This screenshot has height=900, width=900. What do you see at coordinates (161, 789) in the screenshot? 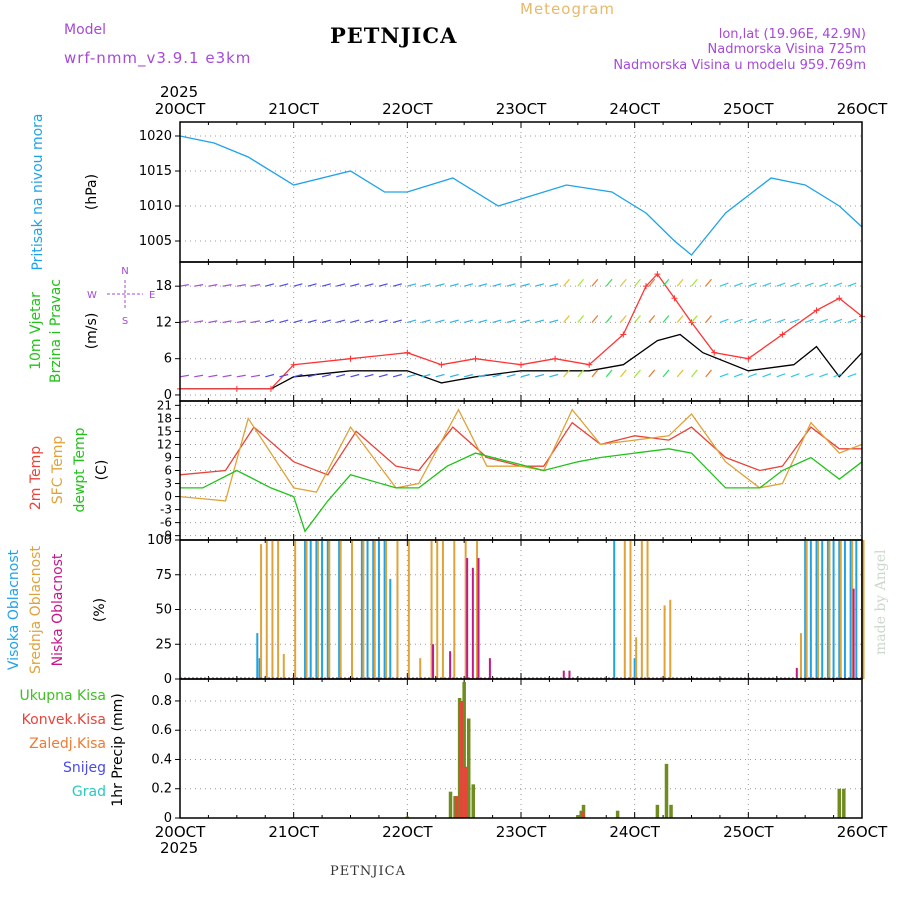
I see `y-tick-label: 0.2` at bounding box center [161, 789].